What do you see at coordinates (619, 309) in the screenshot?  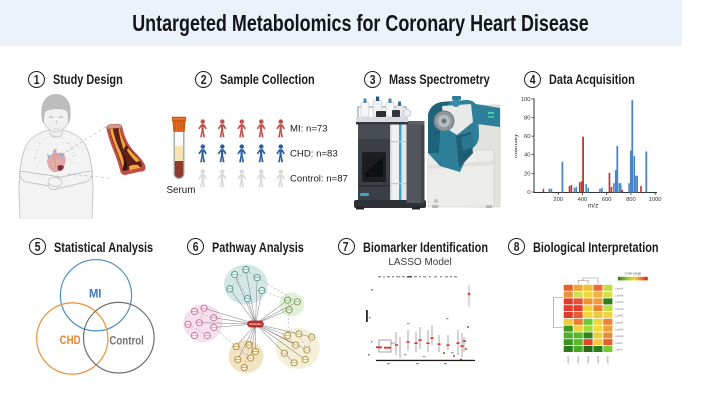 I see `svg-text: LabelD` at bounding box center [619, 309].